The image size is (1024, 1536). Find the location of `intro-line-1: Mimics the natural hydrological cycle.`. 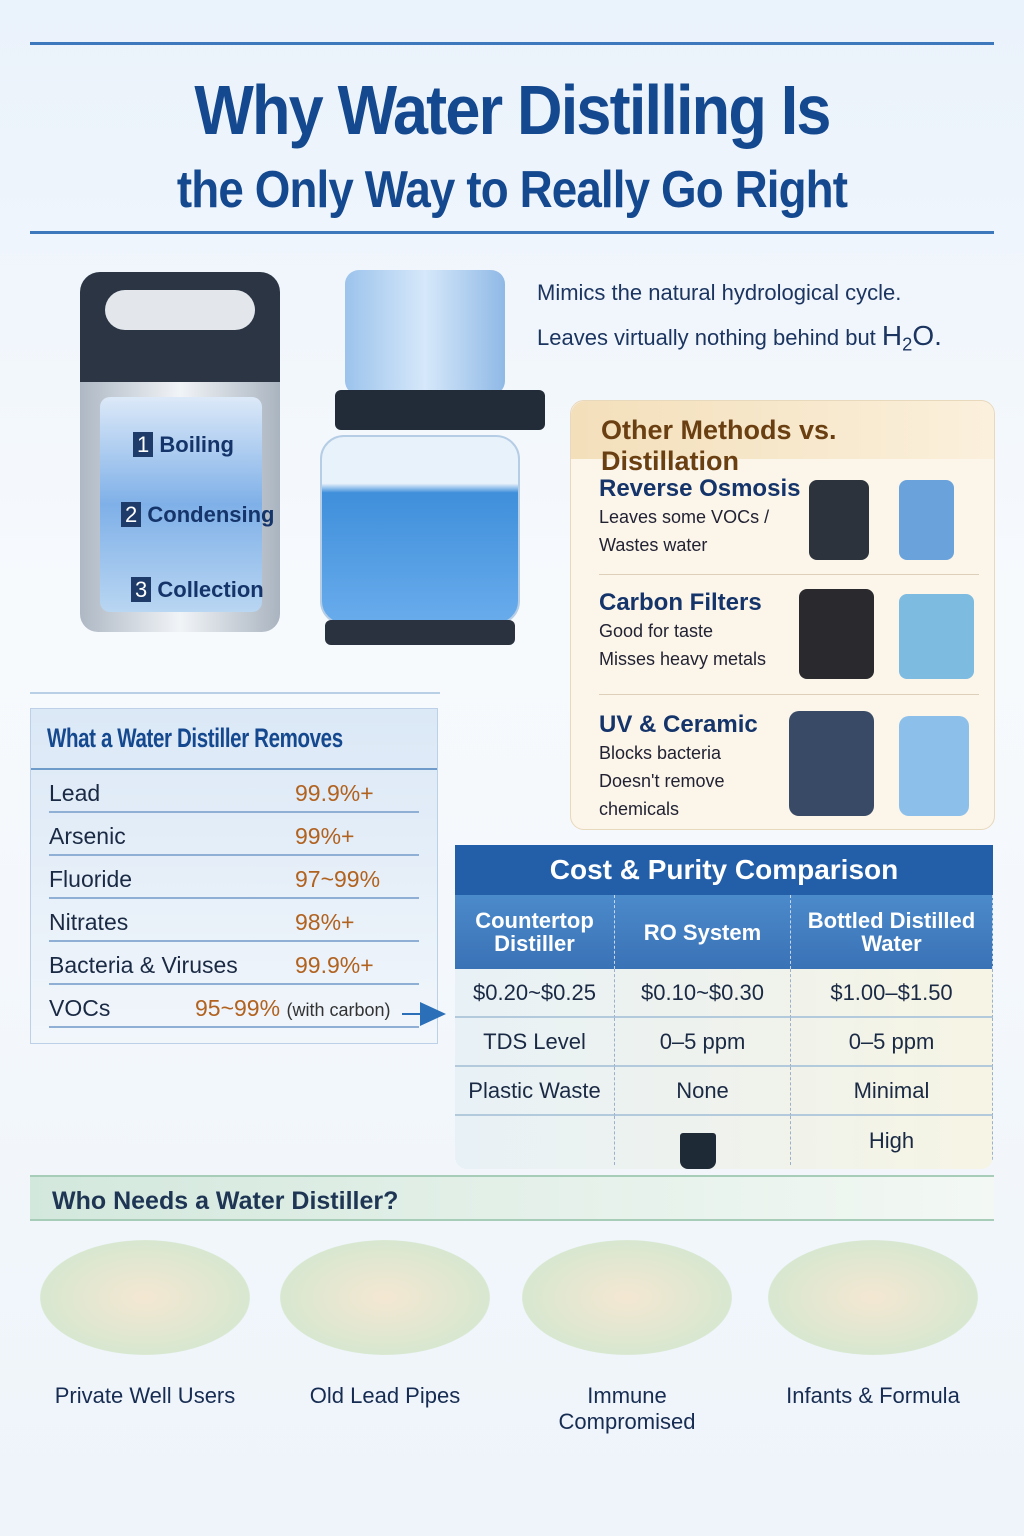

intro-line-1: Mimics the natural hydrological cycle. is located at coordinates (719, 292).